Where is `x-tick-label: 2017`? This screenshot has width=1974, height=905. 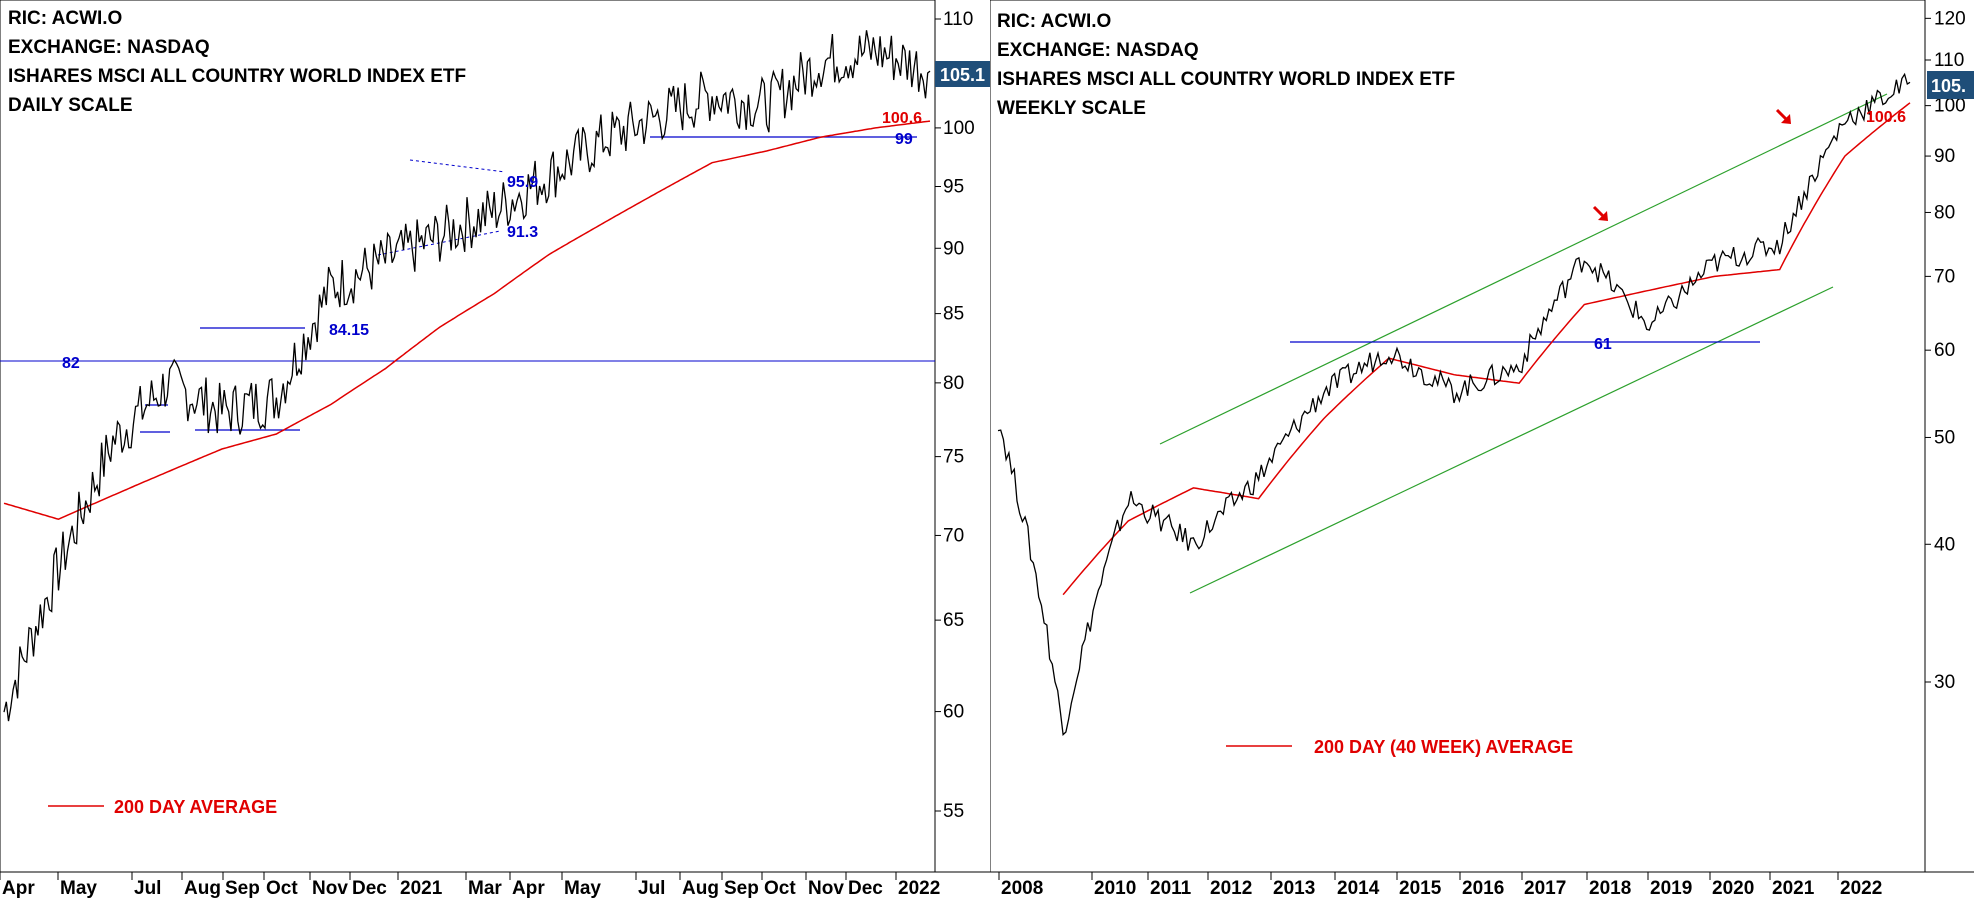 x-tick-label: 2017 is located at coordinates (1545, 888).